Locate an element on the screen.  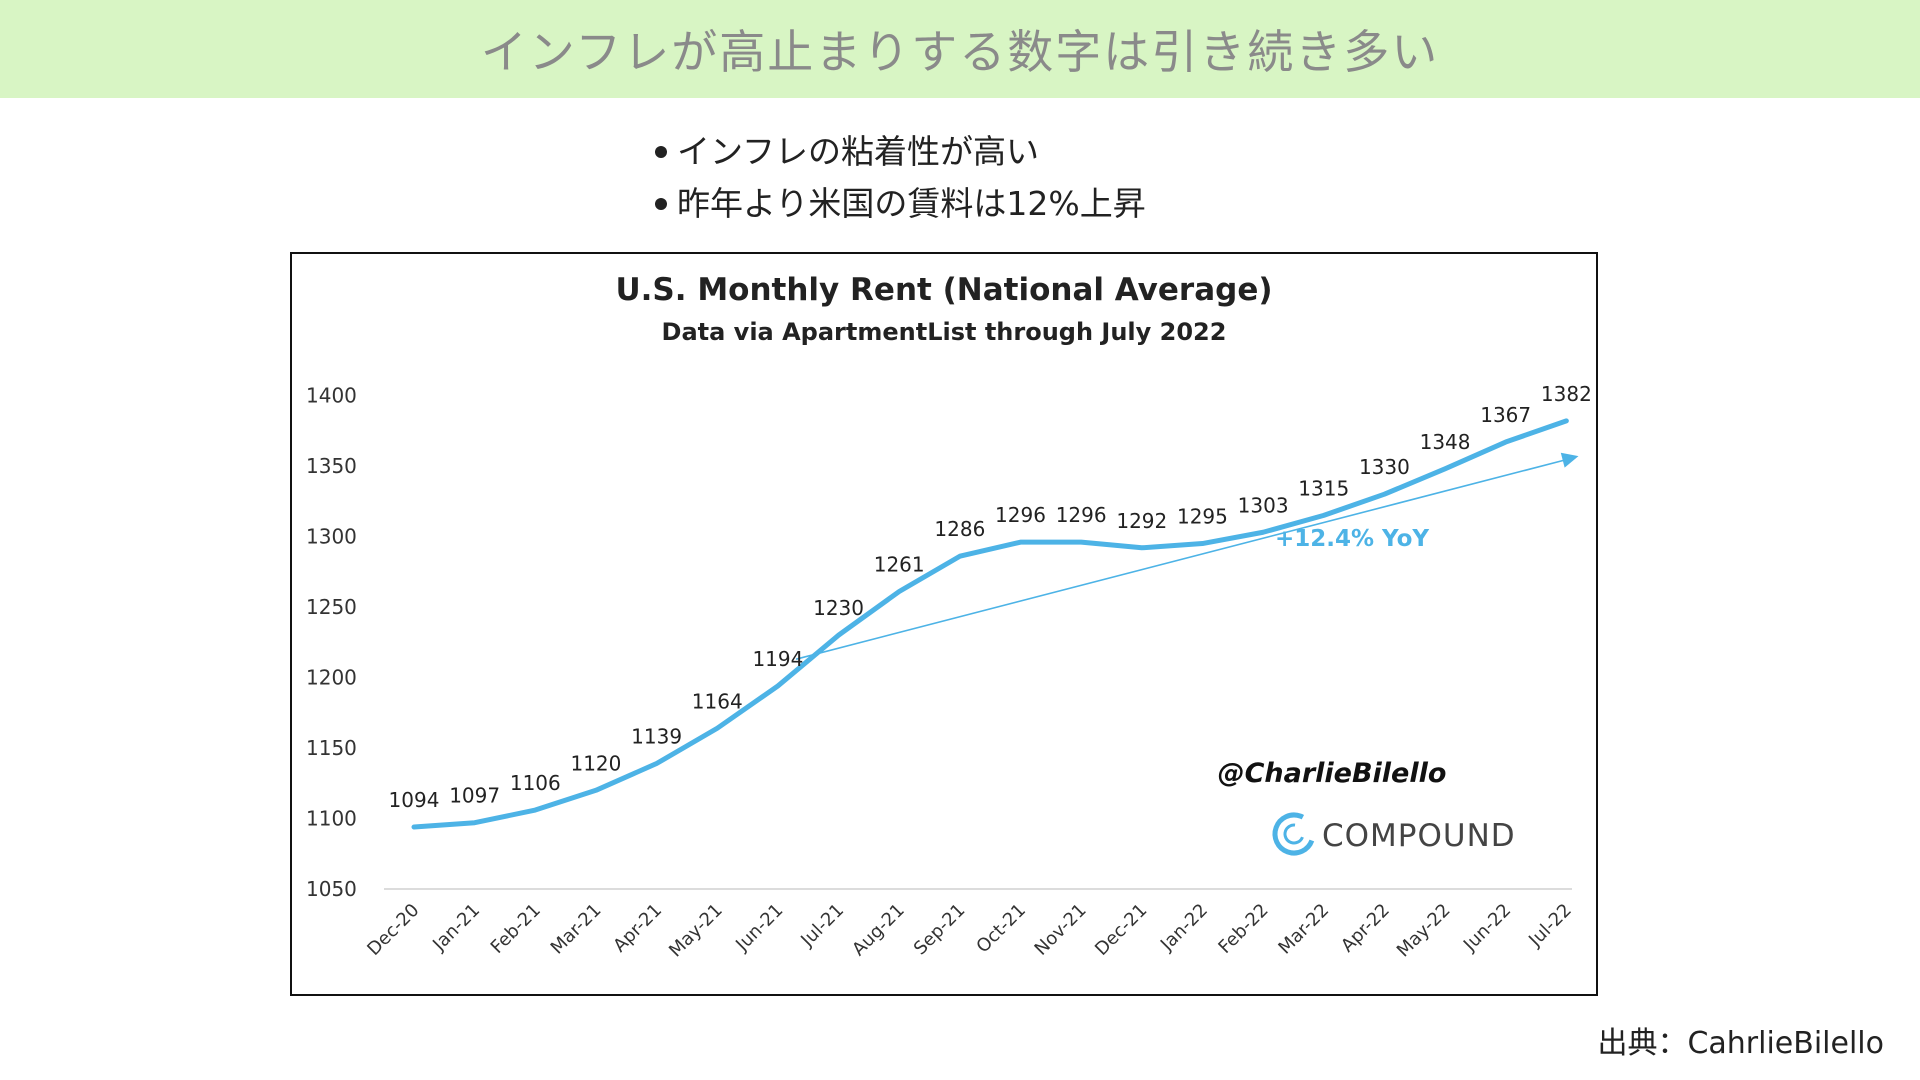
x-tick-label: Feb-21 is located at coordinates (516, 929).